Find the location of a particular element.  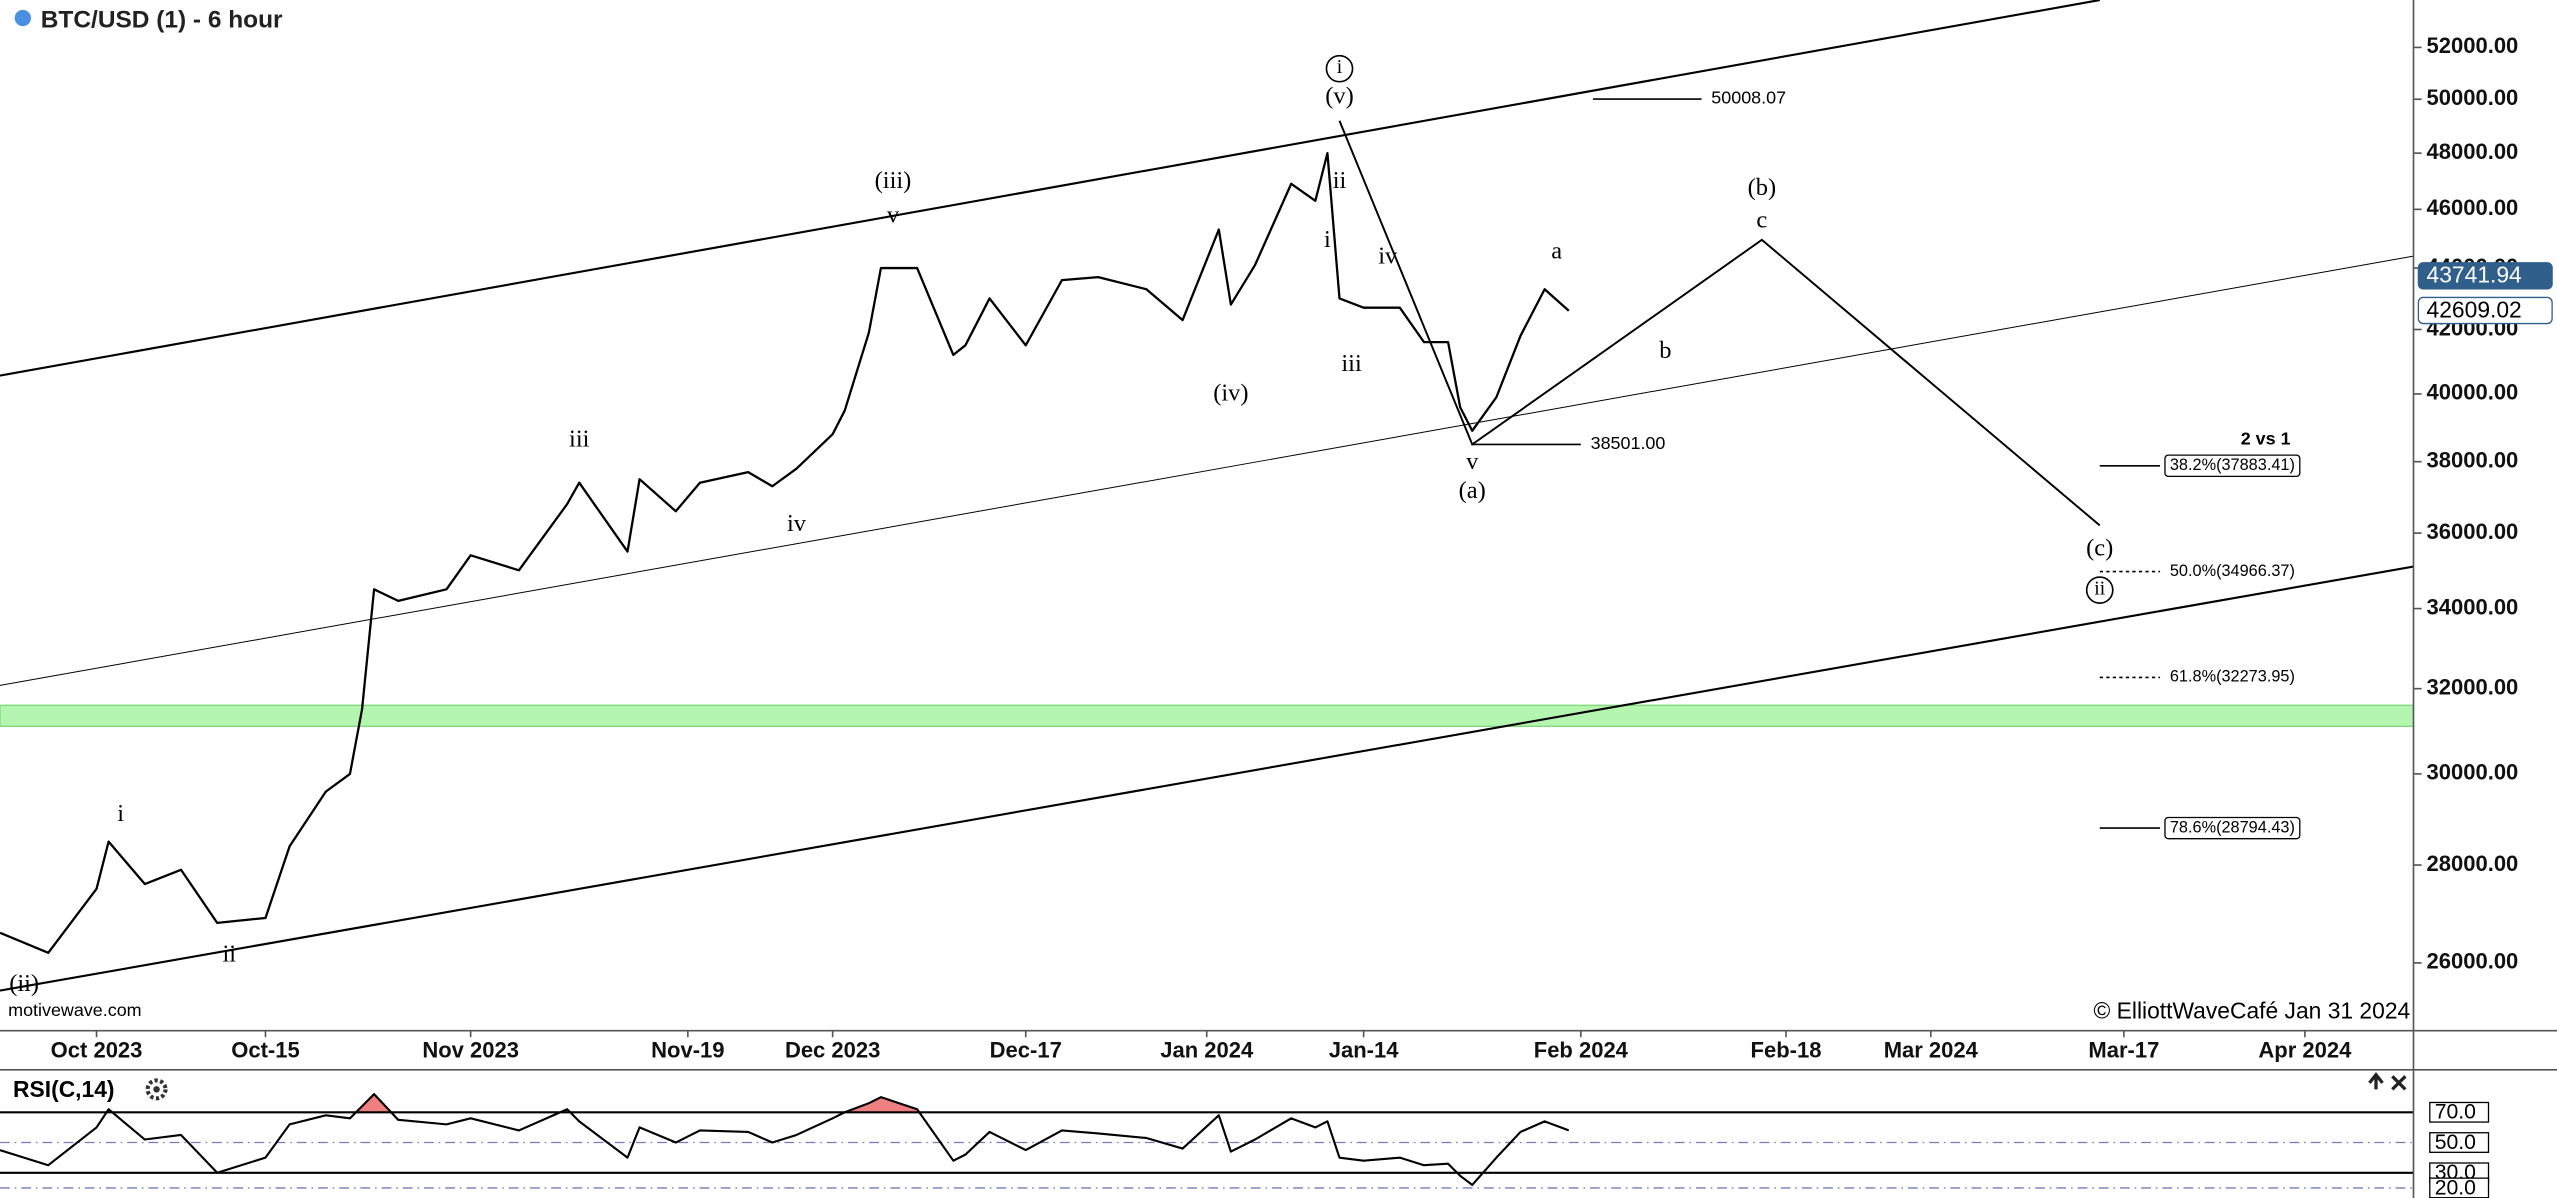

rsi-title: RSI(C,14) is located at coordinates (63, 1089).